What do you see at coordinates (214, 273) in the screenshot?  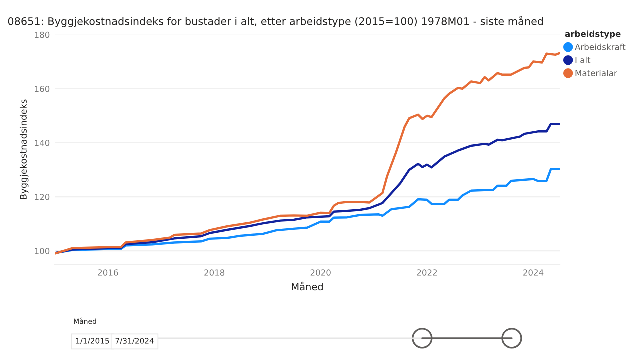 I see `x-tick-label: 2018` at bounding box center [214, 273].